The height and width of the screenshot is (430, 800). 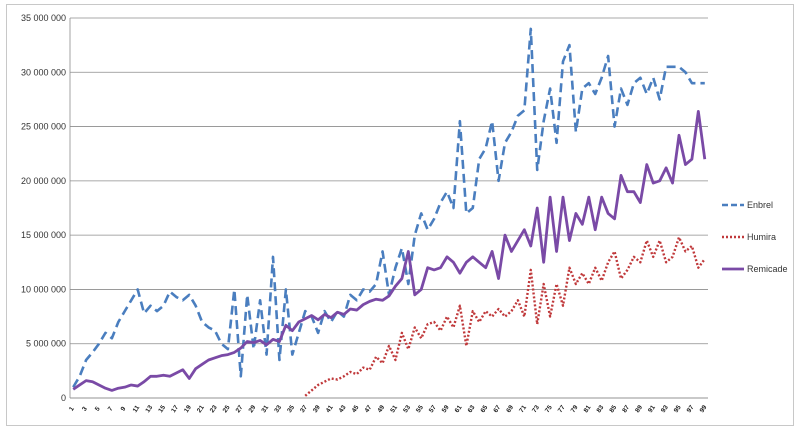 What do you see at coordinates (175, 409) in the screenshot?
I see `x-tick-label: 17` at bounding box center [175, 409].